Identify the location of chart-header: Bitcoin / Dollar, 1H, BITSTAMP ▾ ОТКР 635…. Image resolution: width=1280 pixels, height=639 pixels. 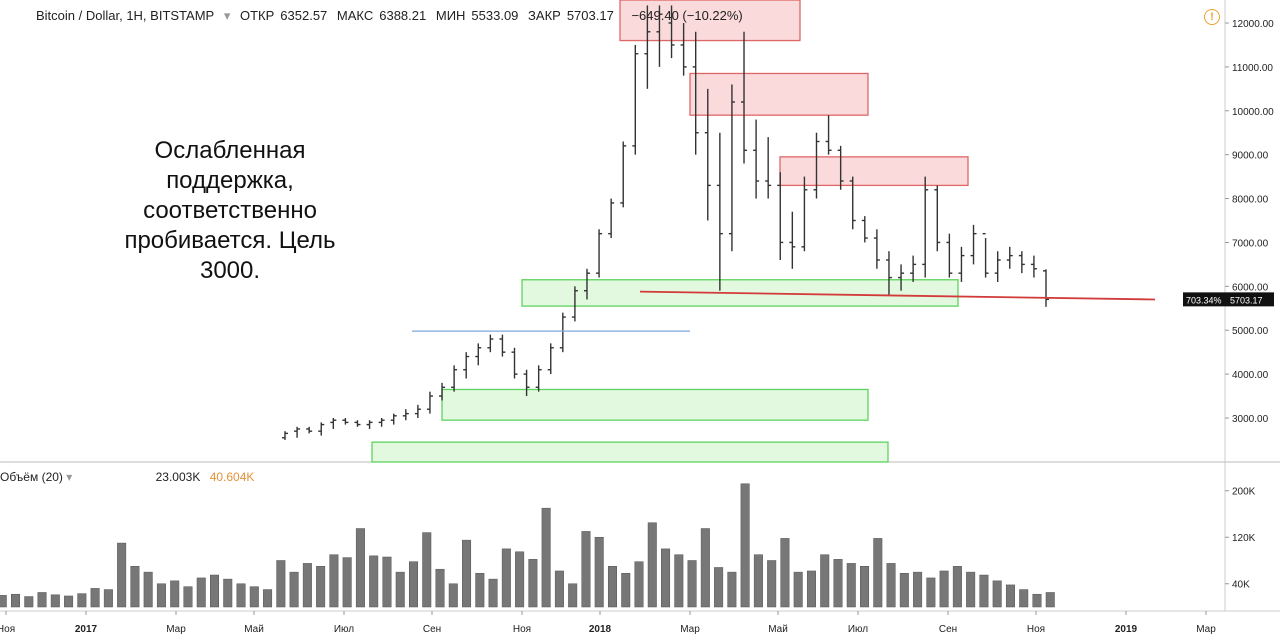
(392, 16).